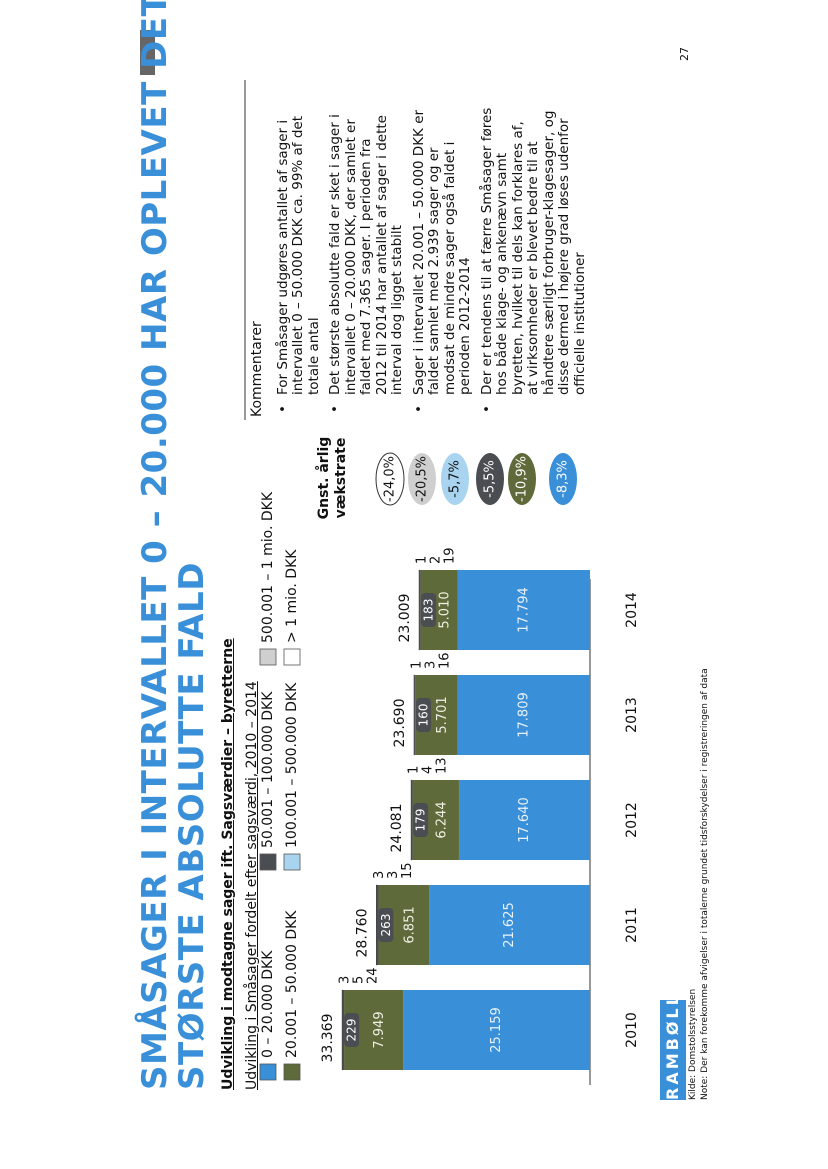 This screenshot has width=828, height=1169. I want to click on value-label: 13, so click(442, 765).